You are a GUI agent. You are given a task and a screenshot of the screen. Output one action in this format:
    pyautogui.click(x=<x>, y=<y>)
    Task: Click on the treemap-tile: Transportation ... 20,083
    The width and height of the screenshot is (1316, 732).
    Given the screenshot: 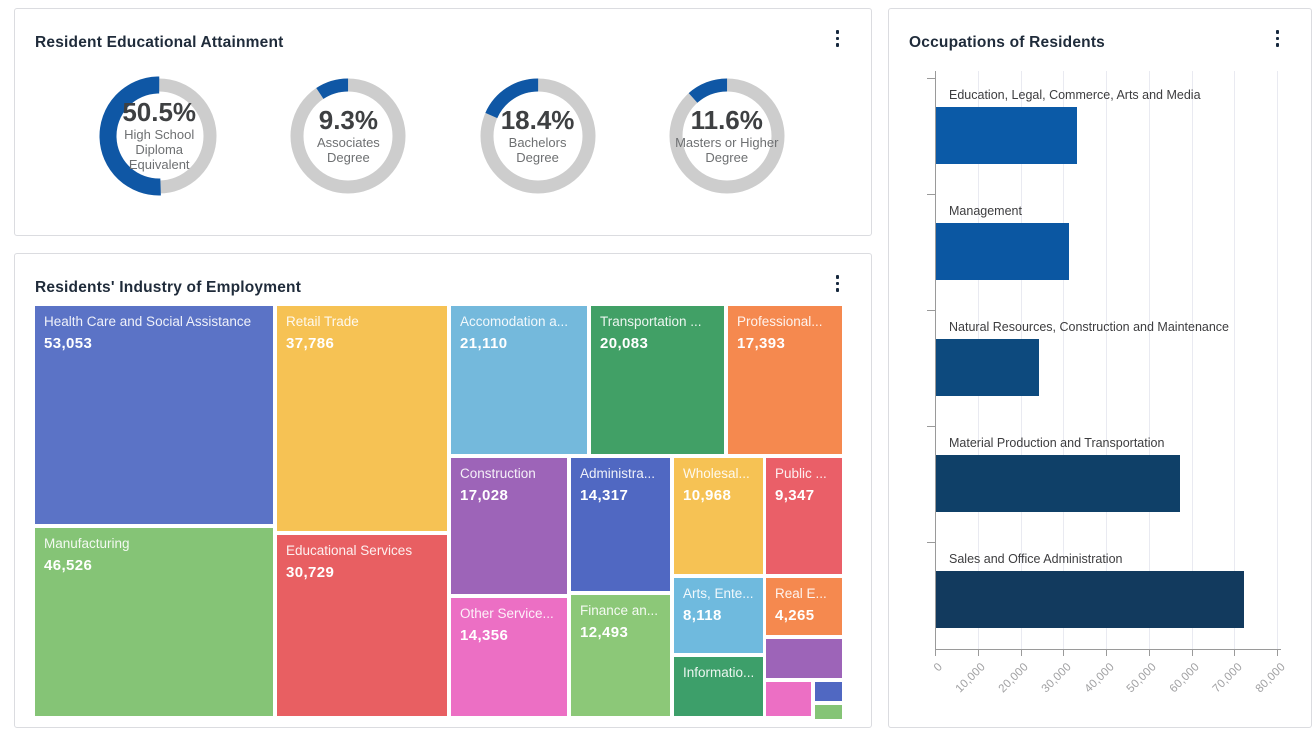 What is the action you would take?
    pyautogui.click(x=657, y=380)
    